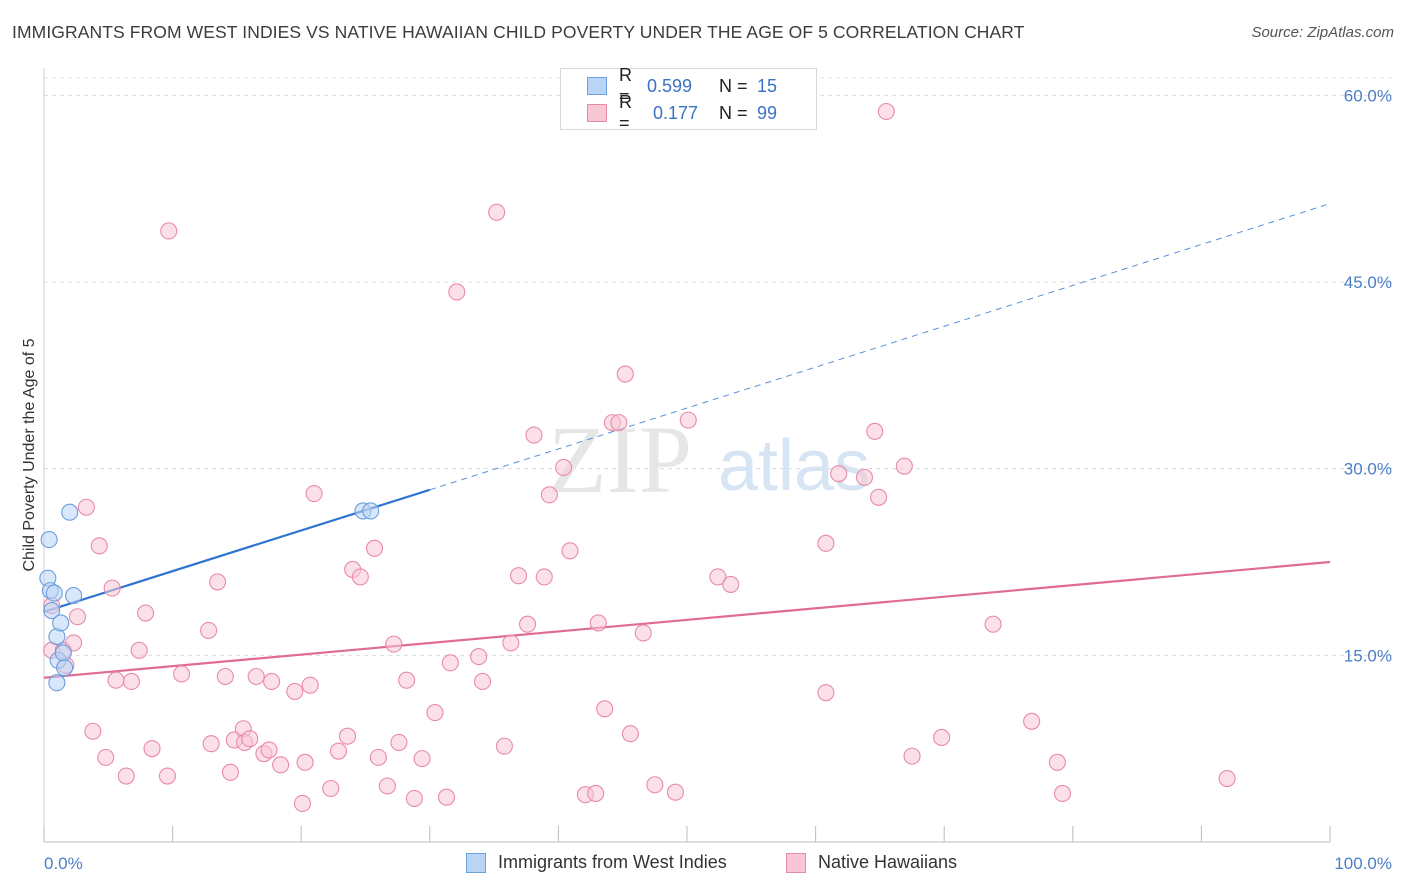 The image size is (1406, 892). Describe the element at coordinates (1363, 863) in the screenshot. I see `x-tick-label: 100.0%` at that location.